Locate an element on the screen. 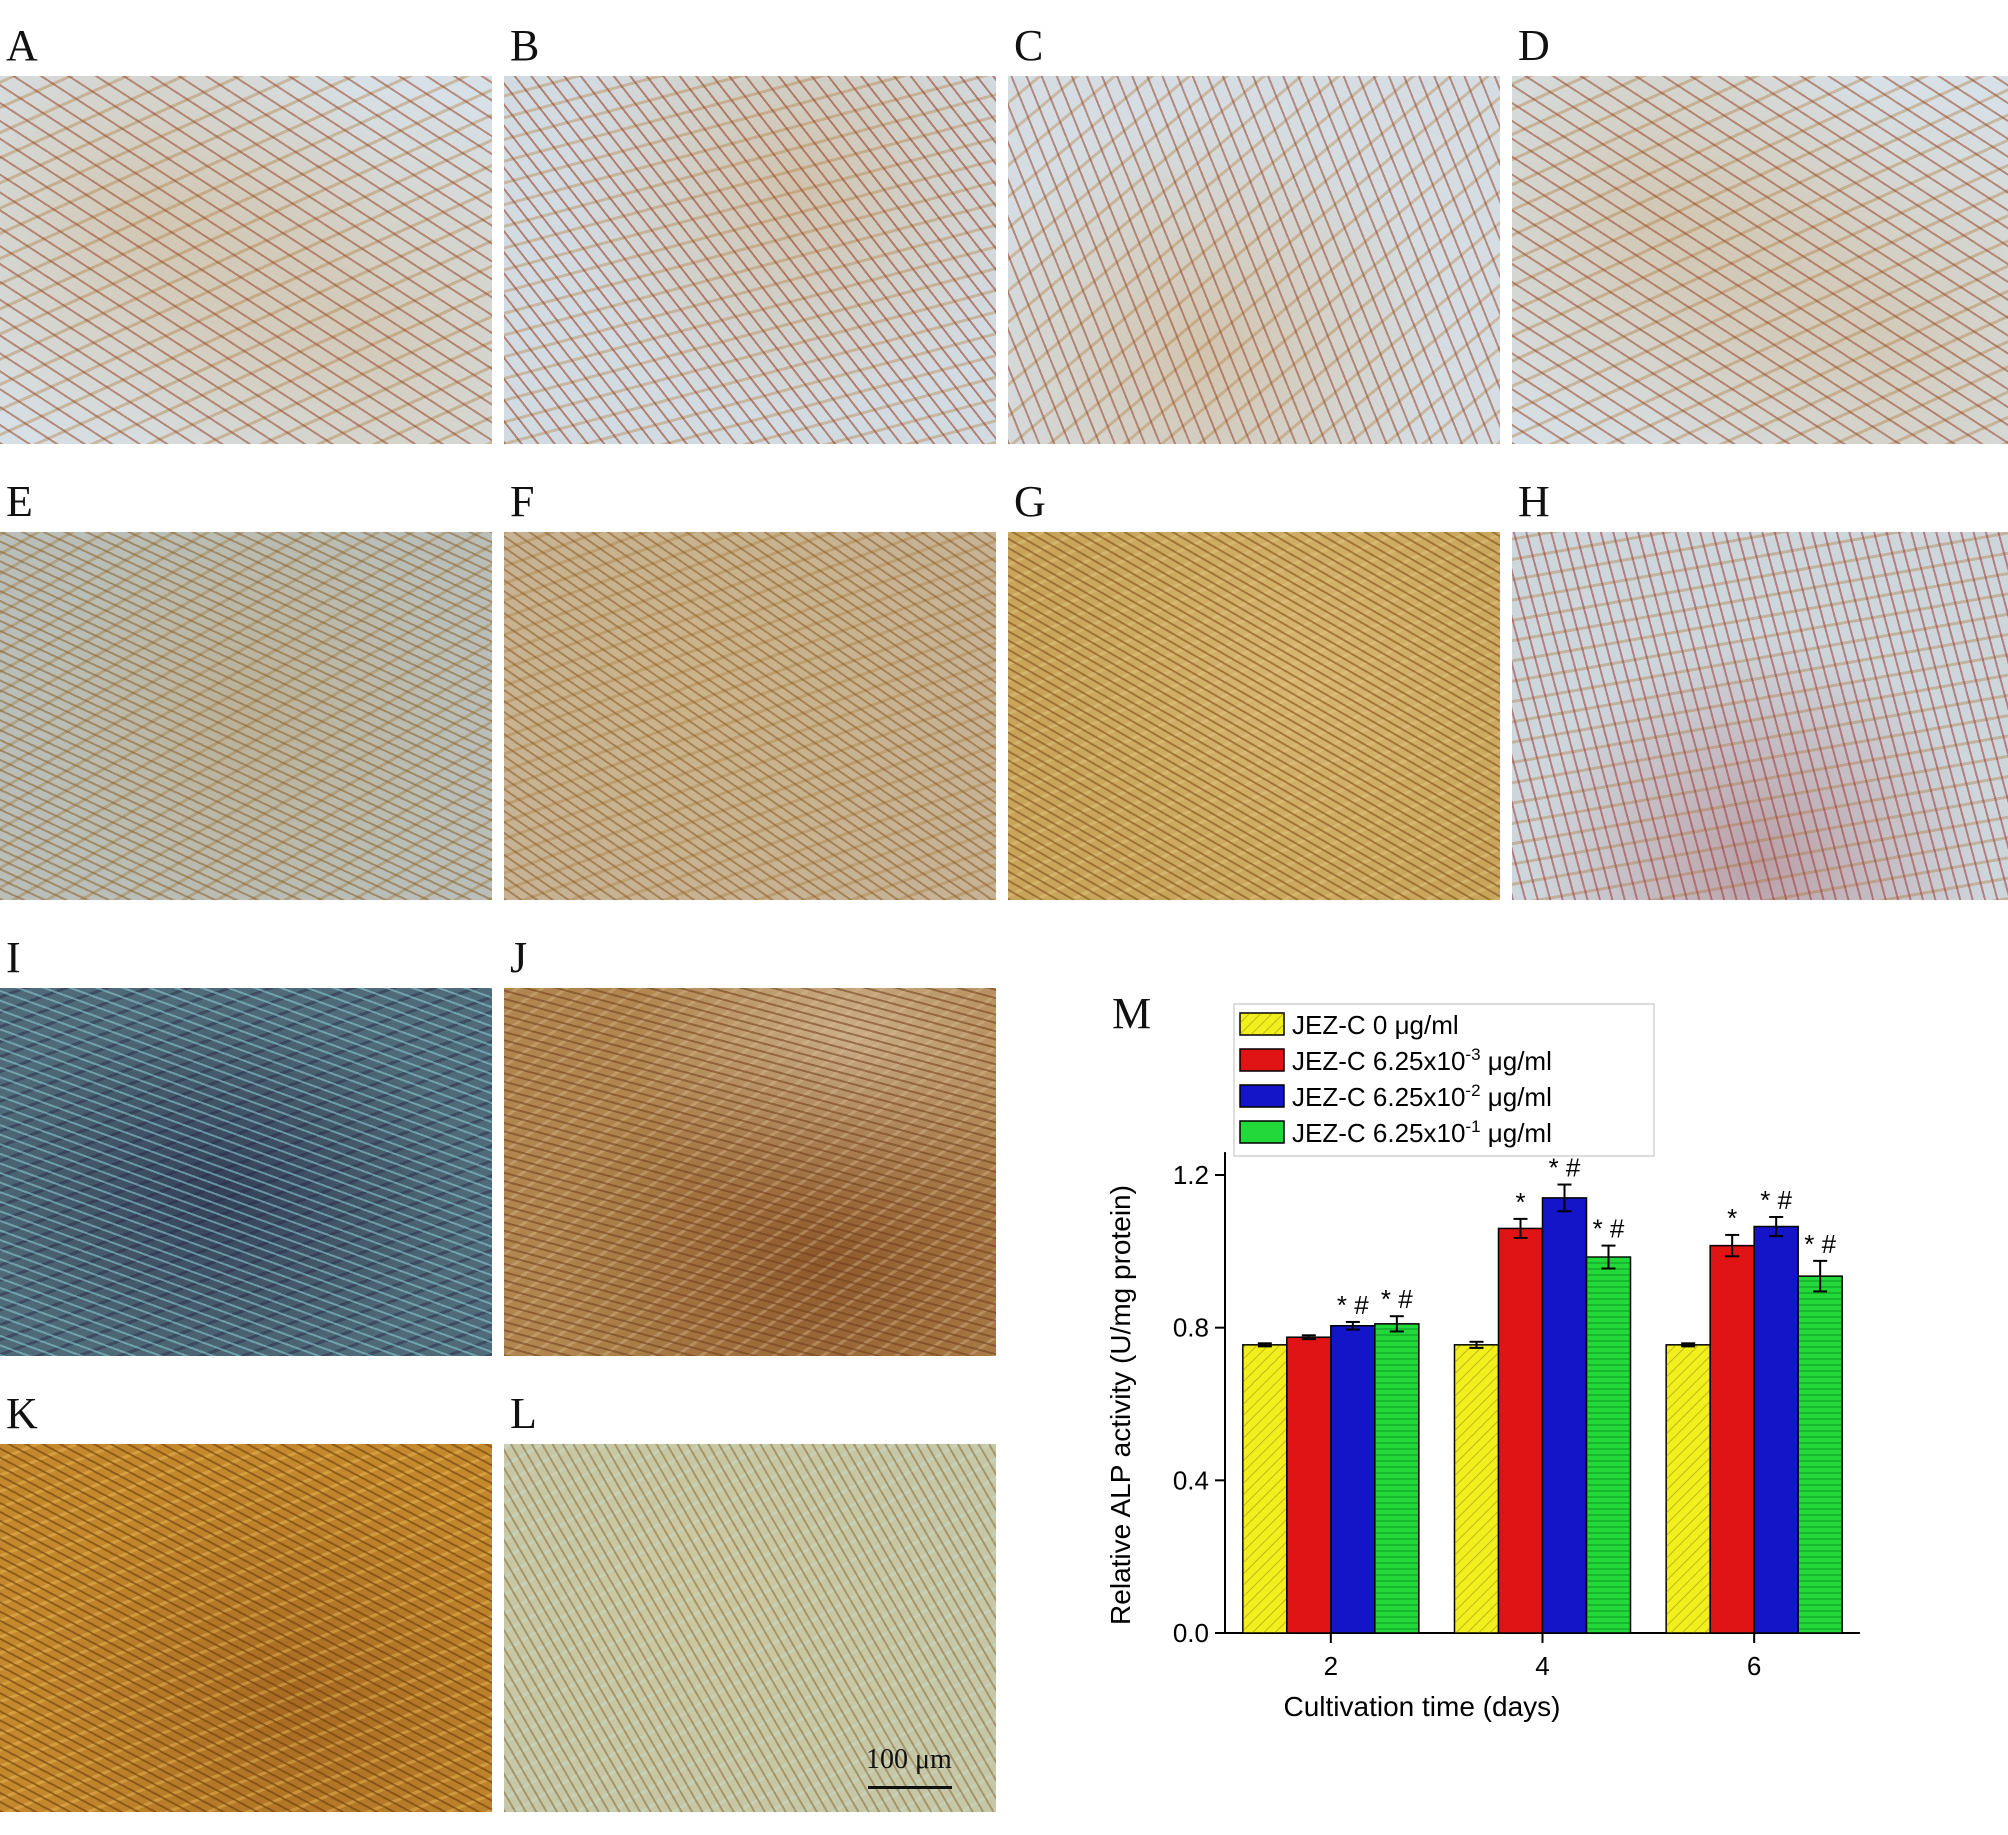 This screenshot has height=1835, width=2008. micrograph-i is located at coordinates (246, 1172).